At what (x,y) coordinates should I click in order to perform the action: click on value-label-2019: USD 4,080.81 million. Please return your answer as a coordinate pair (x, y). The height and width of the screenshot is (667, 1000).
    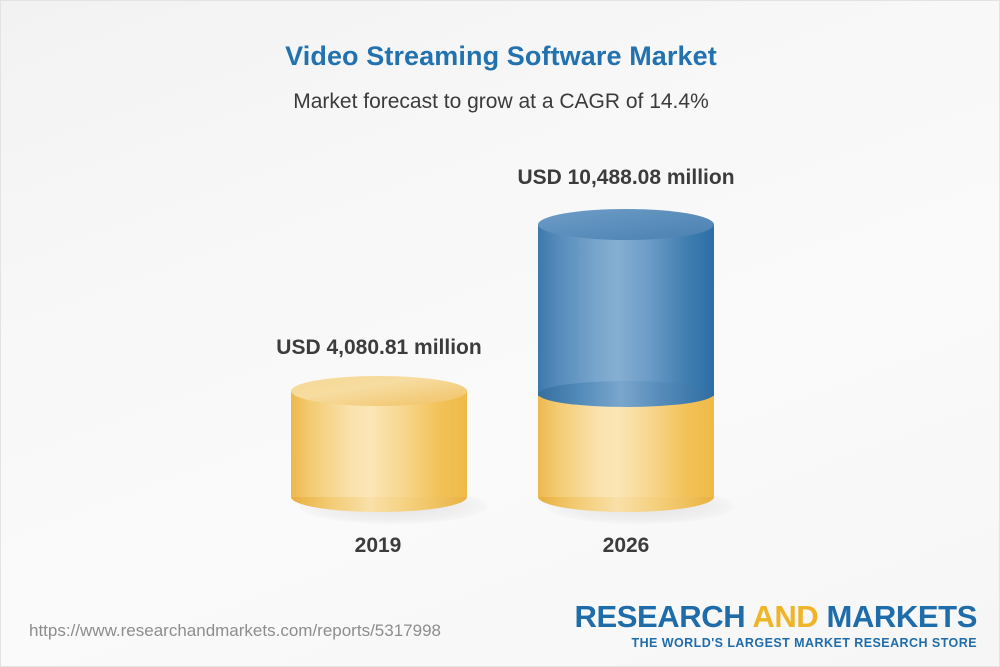
    Looking at the image, I should click on (379, 347).